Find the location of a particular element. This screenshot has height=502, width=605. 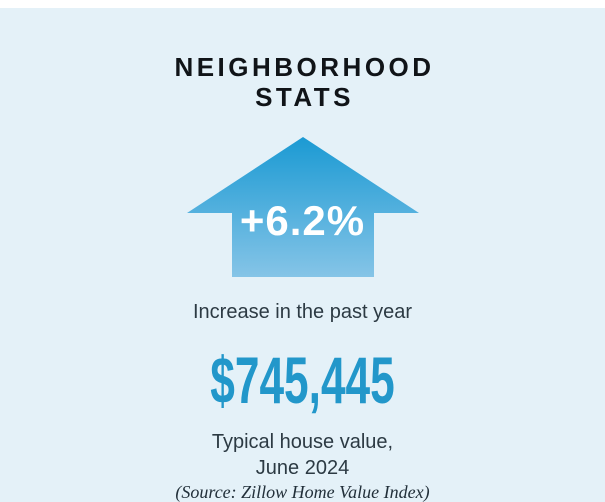

title-line-1: NEIGHBORHOOD is located at coordinates (304, 67).